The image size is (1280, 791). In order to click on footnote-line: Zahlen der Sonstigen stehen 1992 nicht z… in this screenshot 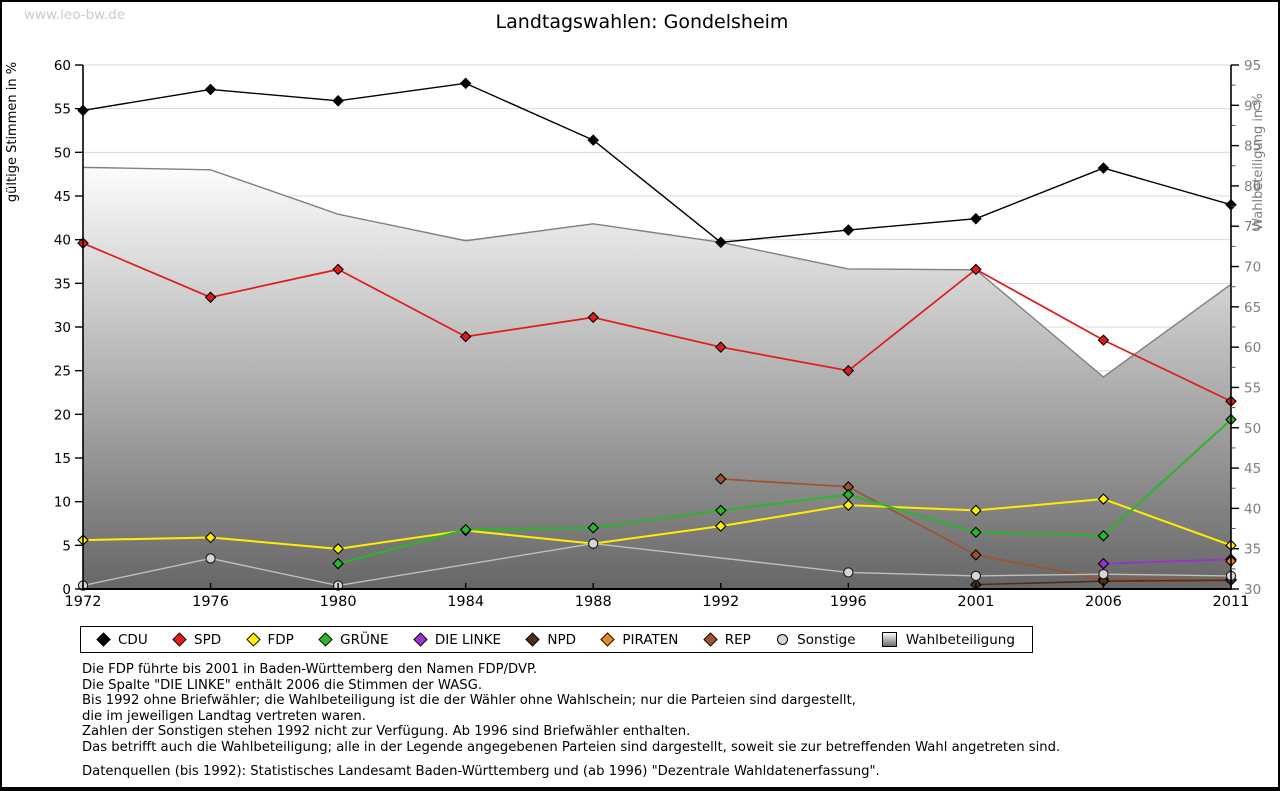, I will do `click(386, 732)`.